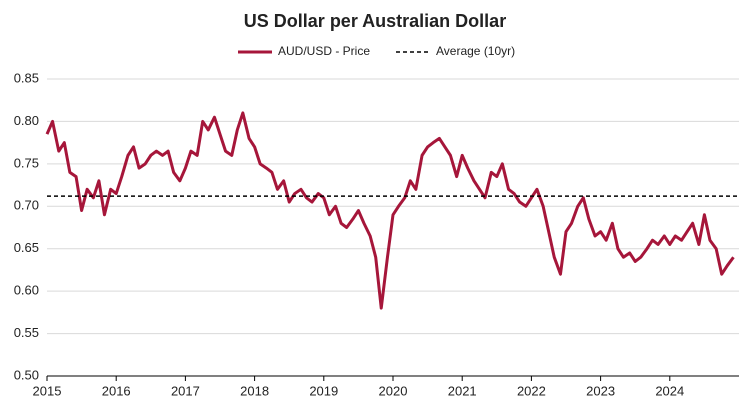 The width and height of the screenshot is (750, 408). Describe the element at coordinates (600, 390) in the screenshot. I see `x-tick-label: 2023` at that location.